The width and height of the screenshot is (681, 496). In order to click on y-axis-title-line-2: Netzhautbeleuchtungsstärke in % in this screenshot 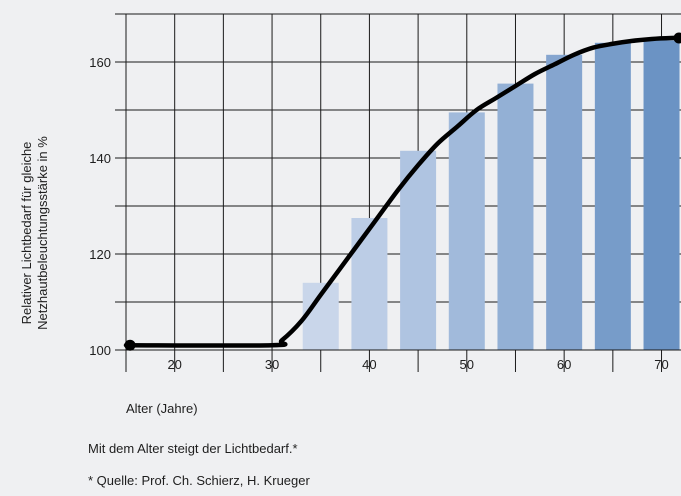, I will do `click(42, 233)`.